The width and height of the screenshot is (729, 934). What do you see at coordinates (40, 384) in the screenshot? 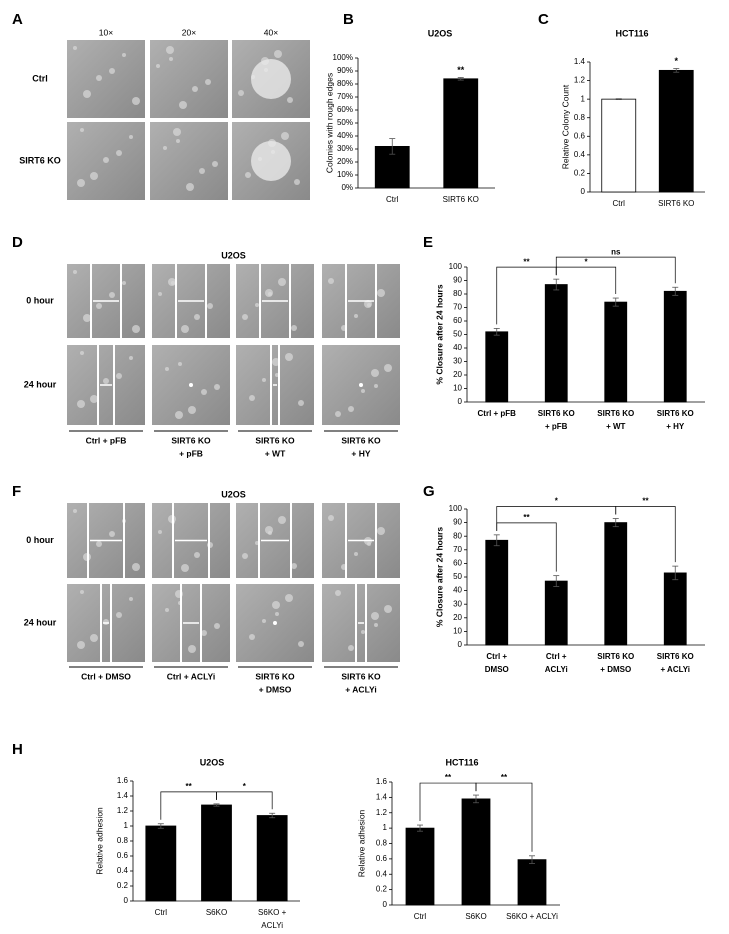
I see `row-label: 24 hour` at bounding box center [40, 384].